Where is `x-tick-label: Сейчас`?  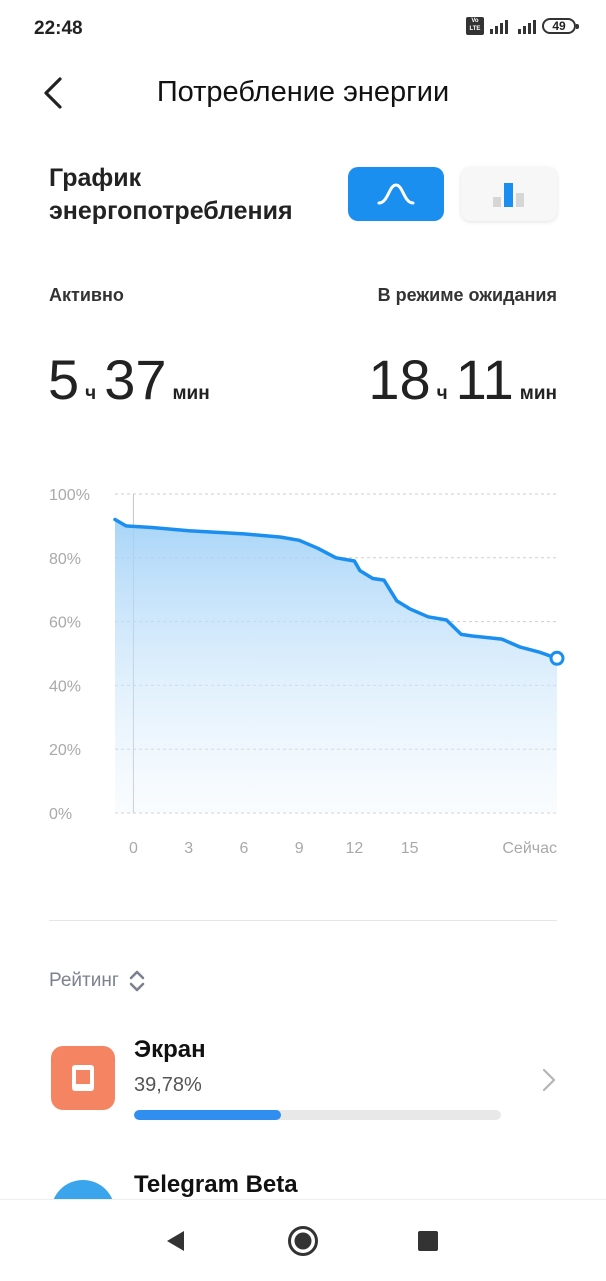
x-tick-label: Сейчас is located at coordinates (529, 848).